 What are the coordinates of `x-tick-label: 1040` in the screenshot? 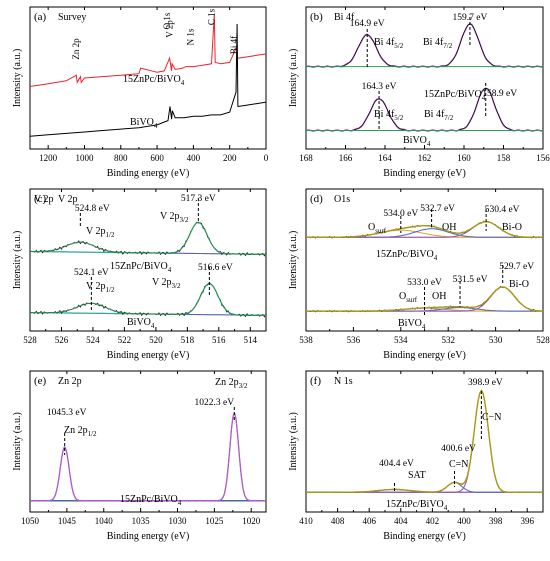 It's located at (104, 521).